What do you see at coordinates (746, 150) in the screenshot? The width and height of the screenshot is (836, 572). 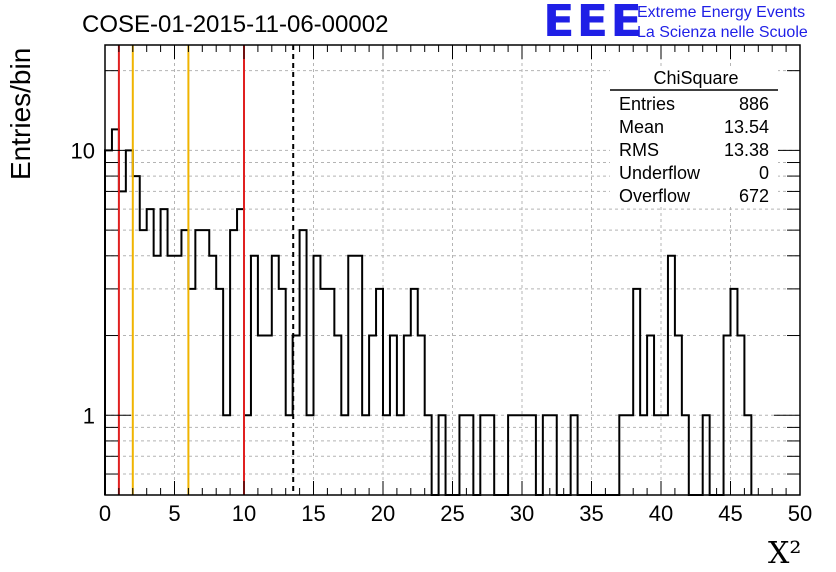 I see `stats-value: 13.38` at bounding box center [746, 150].